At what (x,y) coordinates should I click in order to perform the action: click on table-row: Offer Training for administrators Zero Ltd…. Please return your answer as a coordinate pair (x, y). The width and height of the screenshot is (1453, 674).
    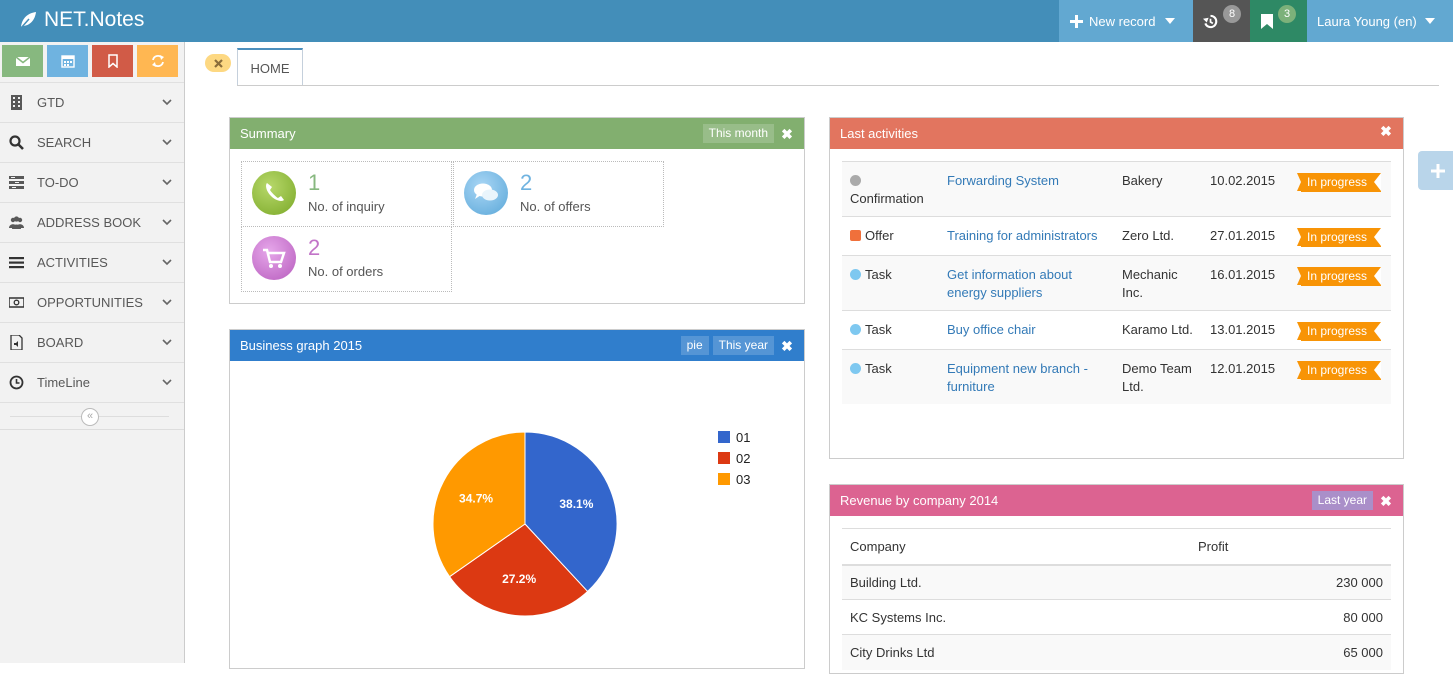
    Looking at the image, I should click on (1116, 236).